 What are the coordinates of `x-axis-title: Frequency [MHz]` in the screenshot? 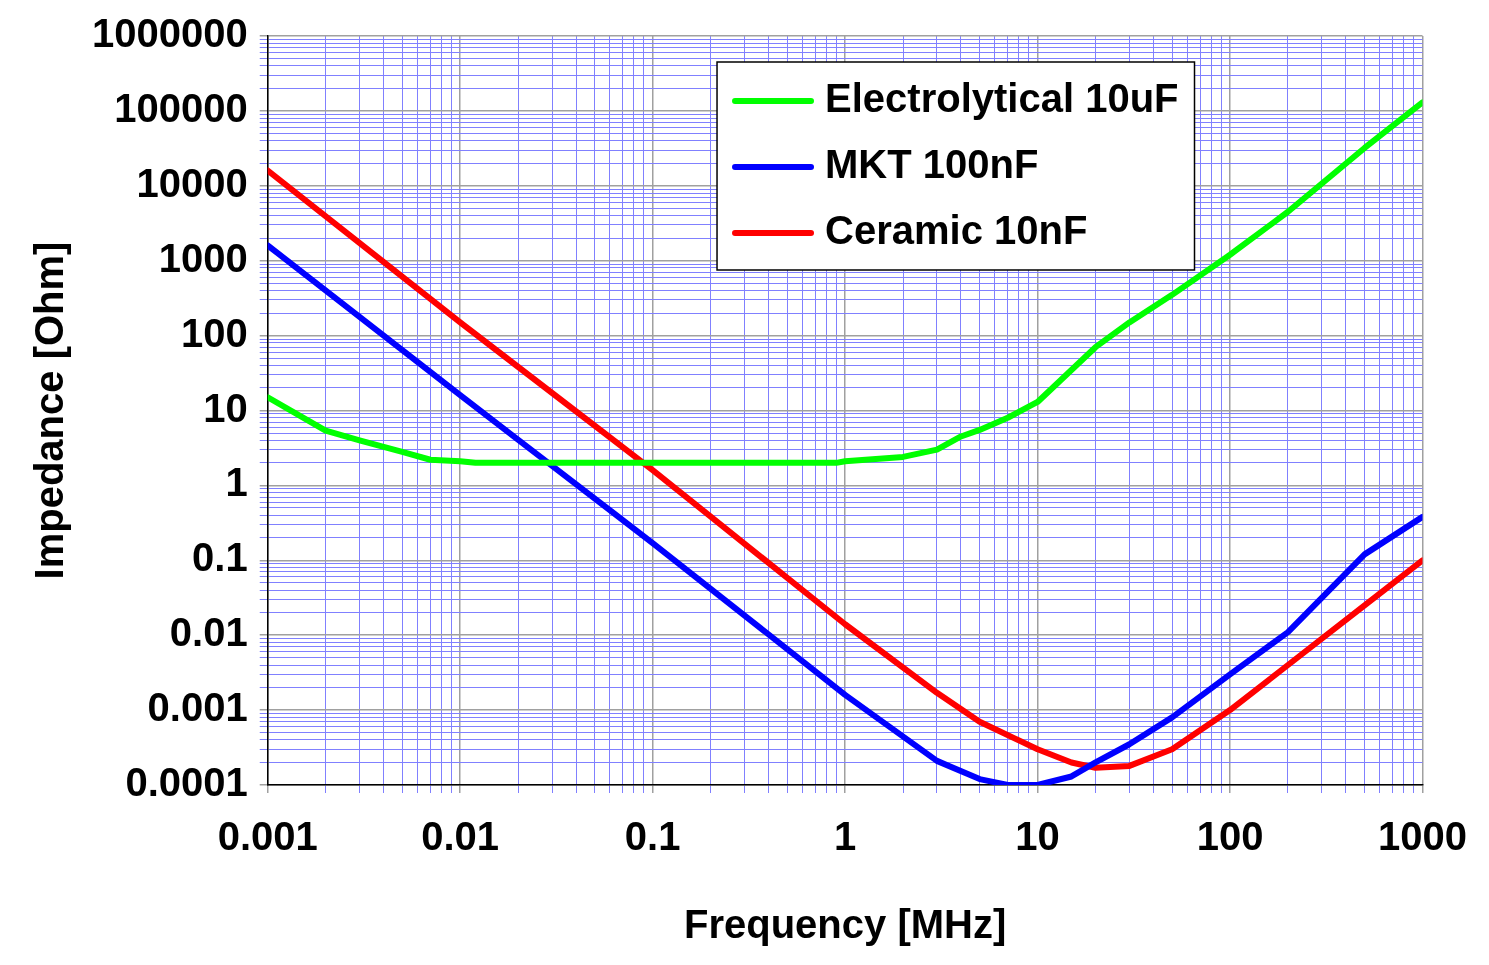 It's located at (845, 924).